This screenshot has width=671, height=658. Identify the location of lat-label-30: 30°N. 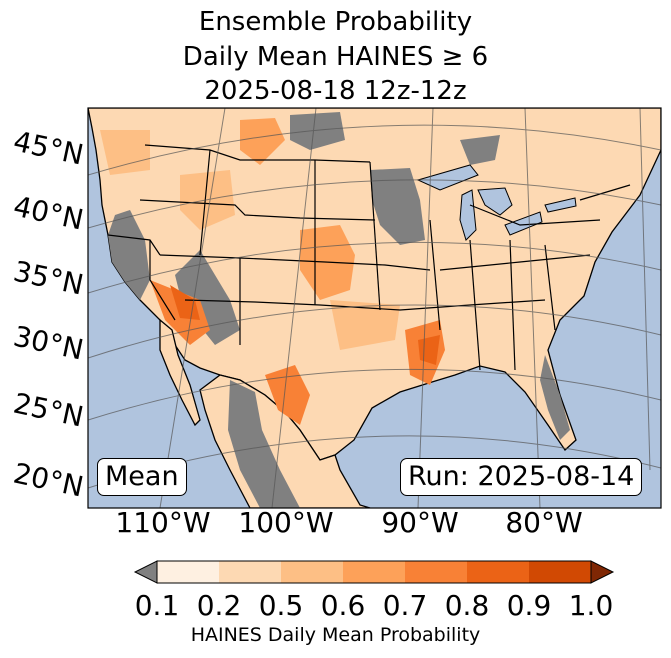
(49, 343).